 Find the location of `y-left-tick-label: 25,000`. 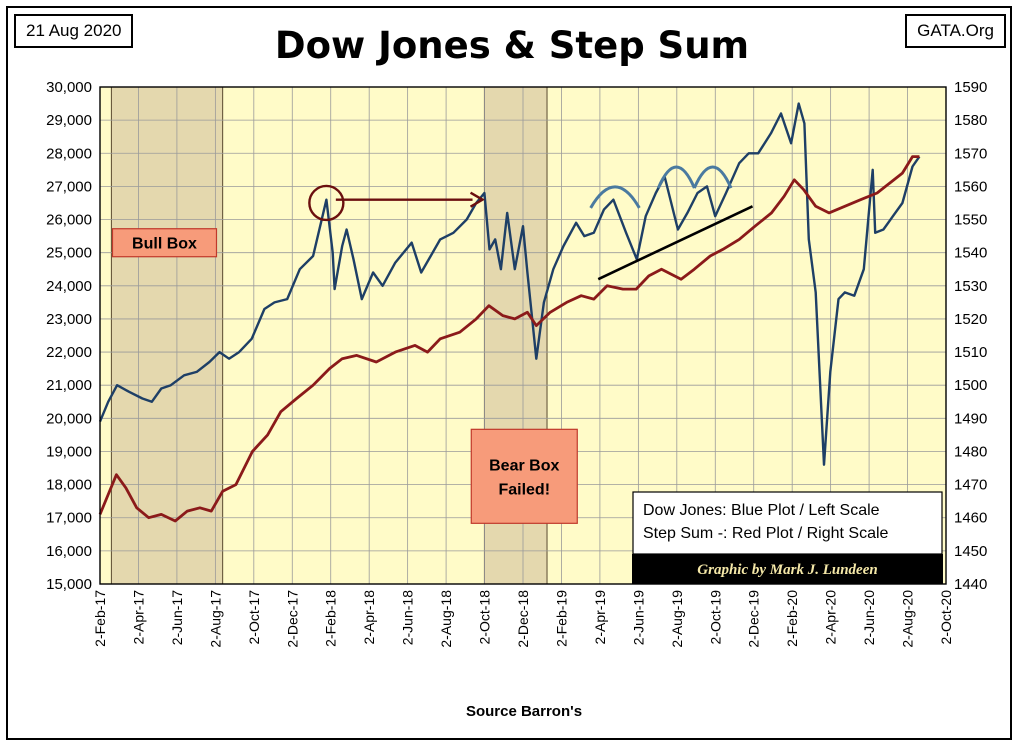

y-left-tick-label: 25,000 is located at coordinates (69, 253).